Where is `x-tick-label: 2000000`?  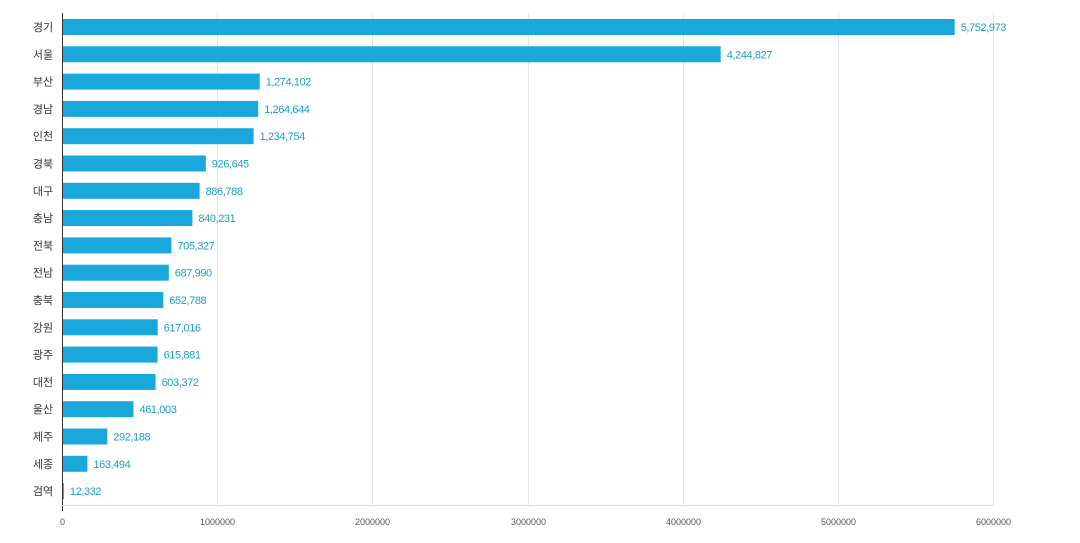 x-tick-label: 2000000 is located at coordinates (372, 522).